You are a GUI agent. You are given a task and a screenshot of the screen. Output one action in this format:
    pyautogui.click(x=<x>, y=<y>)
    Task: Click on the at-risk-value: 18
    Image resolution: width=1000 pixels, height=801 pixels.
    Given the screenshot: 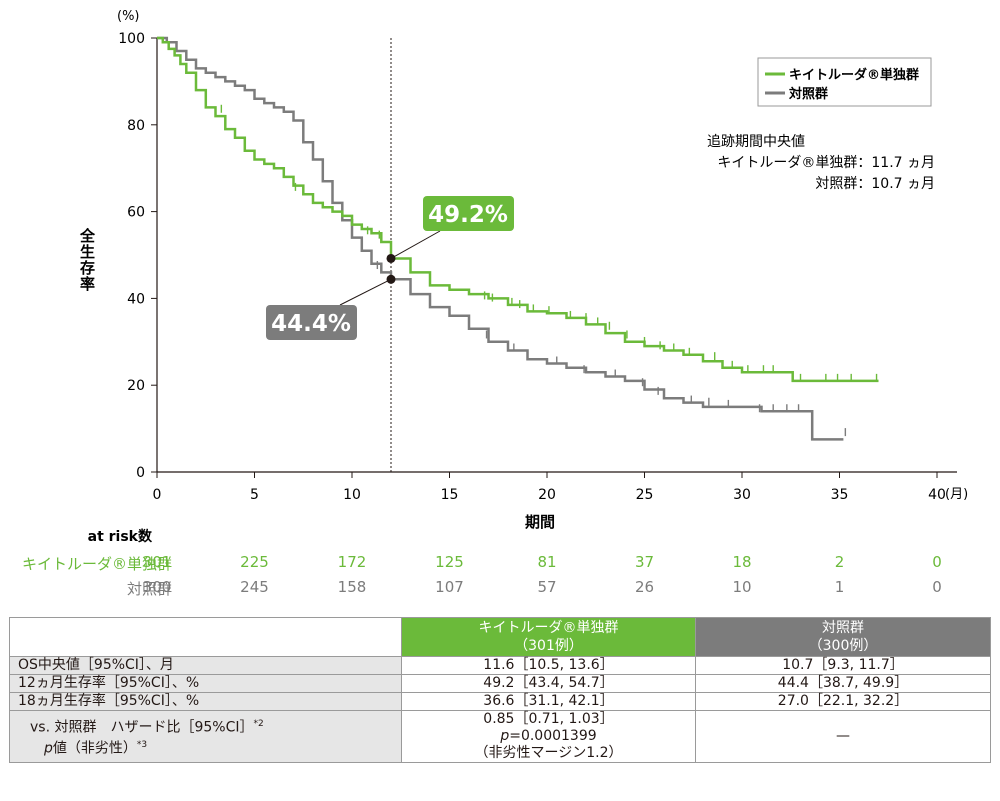 What is the action you would take?
    pyautogui.click(x=742, y=562)
    